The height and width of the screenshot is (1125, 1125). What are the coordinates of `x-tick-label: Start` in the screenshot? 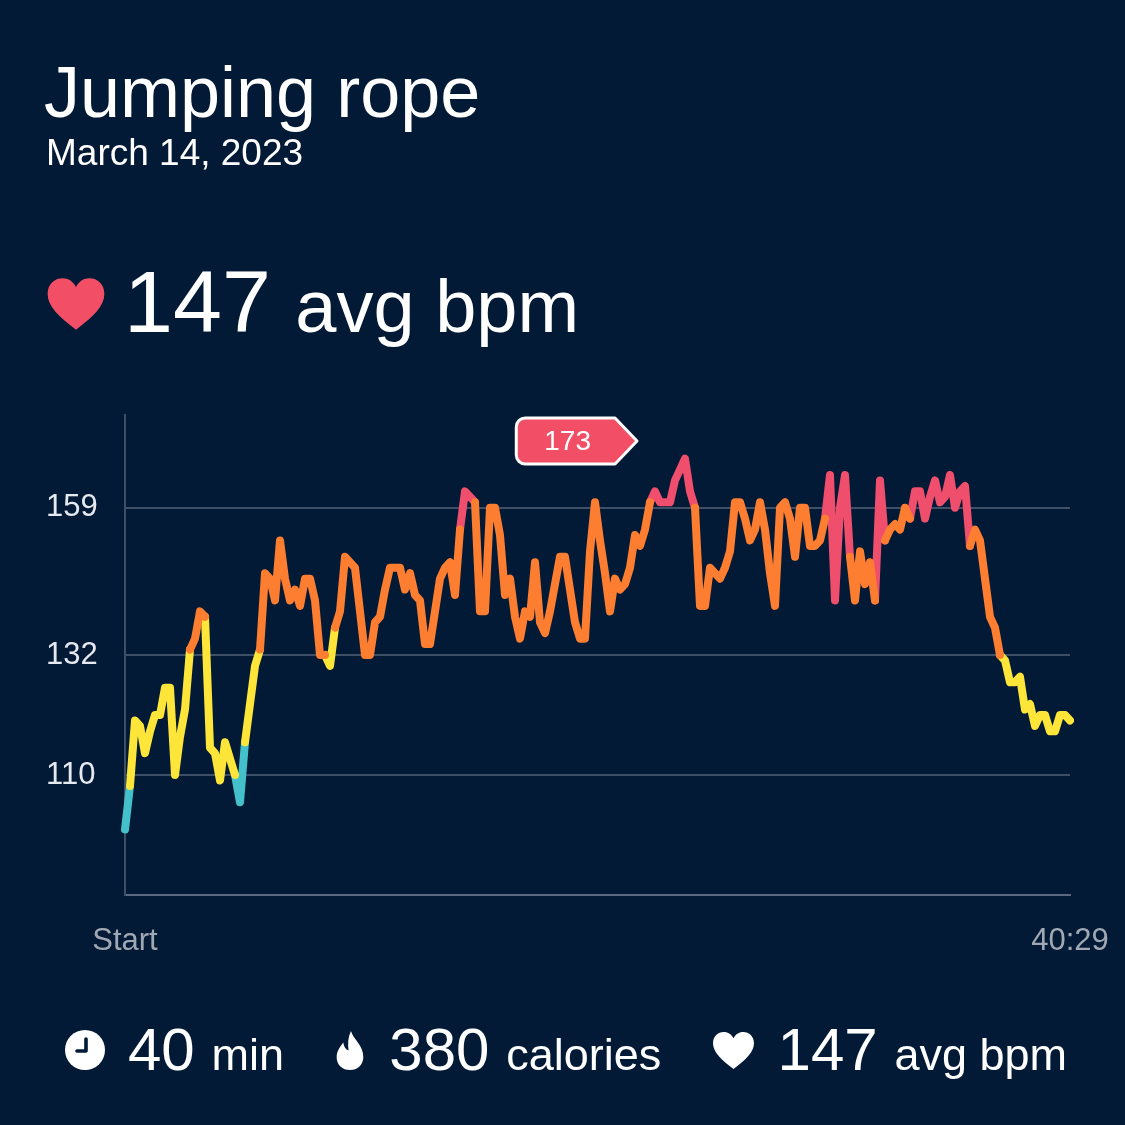 It's located at (125, 940).